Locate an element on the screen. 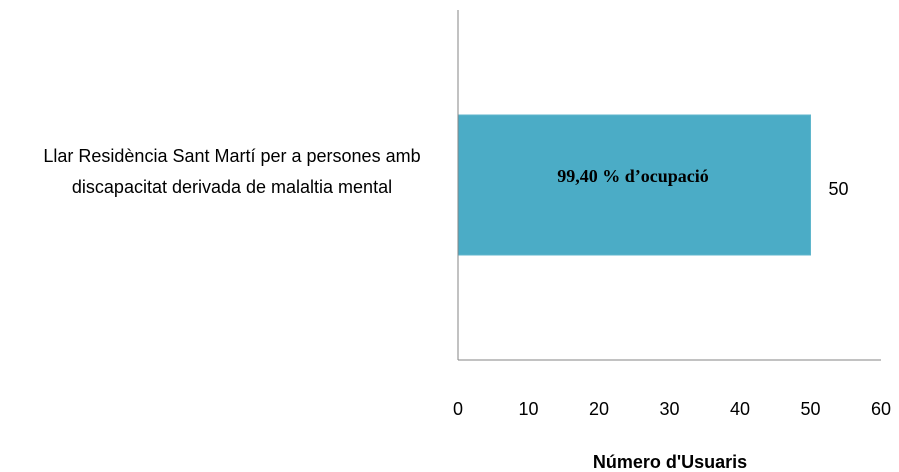  x-tick-label: 0 is located at coordinates (458, 409).